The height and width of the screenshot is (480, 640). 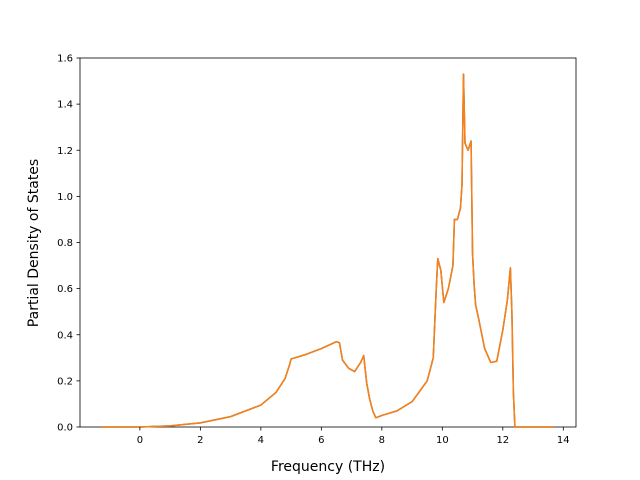 What do you see at coordinates (65, 335) in the screenshot?
I see `y-tick-label: 0.4` at bounding box center [65, 335].